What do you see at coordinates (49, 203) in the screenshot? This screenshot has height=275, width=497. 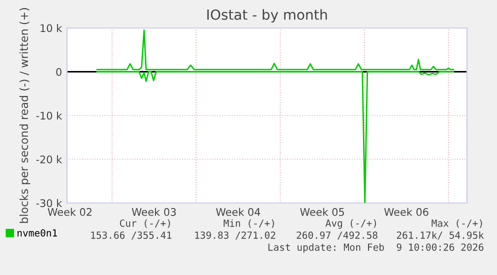 I see `y-tick-label: -30 k` at bounding box center [49, 203].